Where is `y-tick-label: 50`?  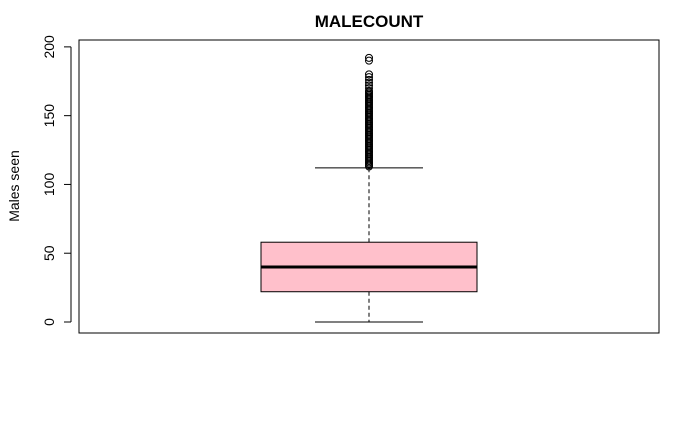 y-tick-label: 50 is located at coordinates (49, 253).